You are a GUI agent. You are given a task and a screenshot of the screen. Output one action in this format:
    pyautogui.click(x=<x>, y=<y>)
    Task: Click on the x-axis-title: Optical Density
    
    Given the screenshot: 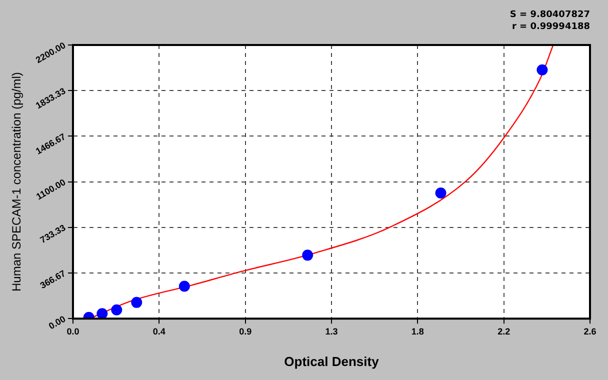 What is the action you would take?
    pyautogui.click(x=332, y=361)
    